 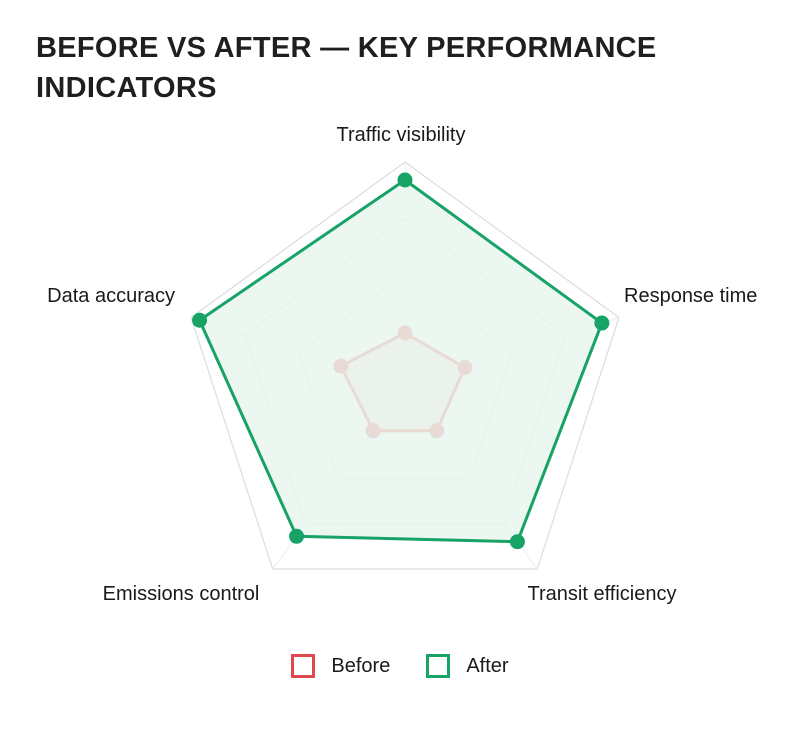 What do you see at coordinates (400, 666) in the screenshot?
I see `legend: Before After` at bounding box center [400, 666].